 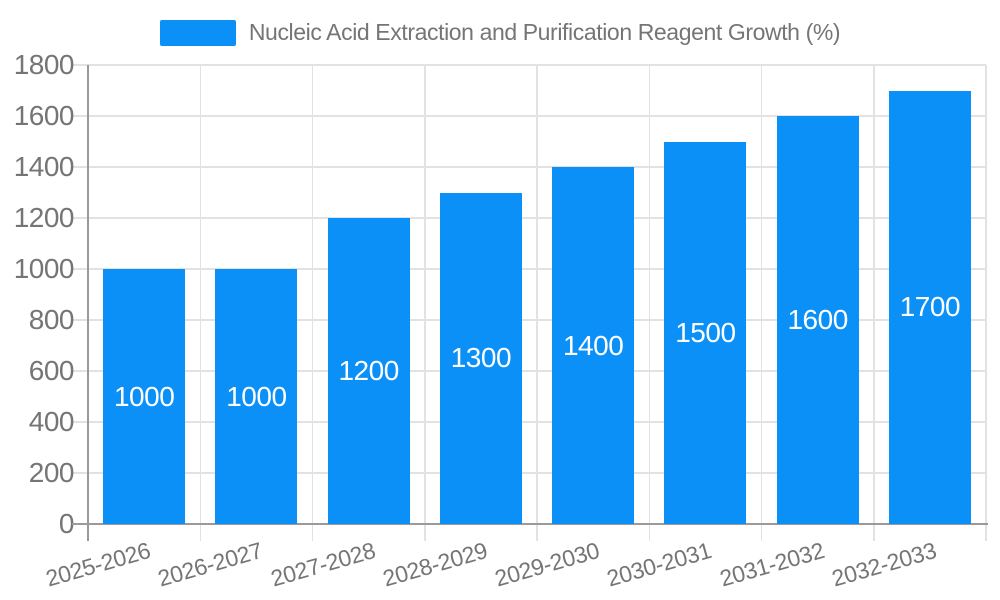 I want to click on bar-value-label: 1200, so click(x=368, y=370).